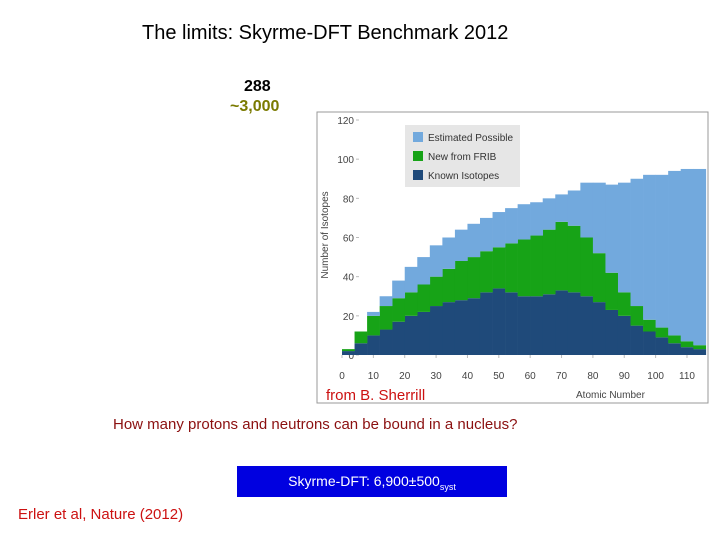  Describe the element at coordinates (562, 376) in the screenshot. I see `x-tick-label: 70` at that location.